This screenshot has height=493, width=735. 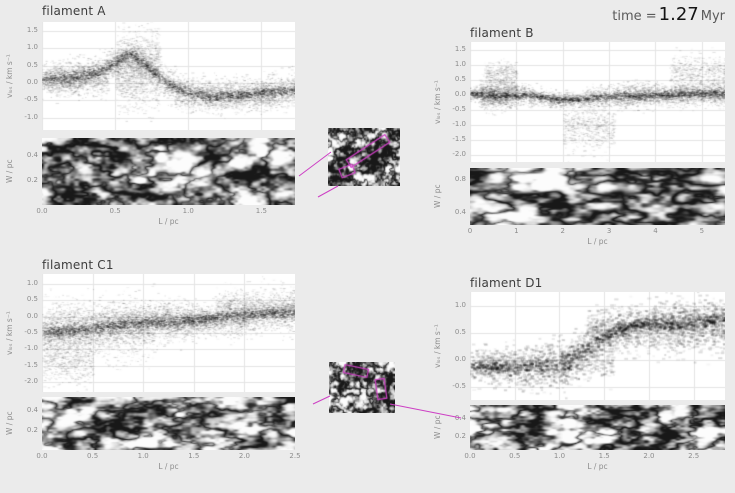 I want to click on tick-label: 4, so click(x=655, y=231).